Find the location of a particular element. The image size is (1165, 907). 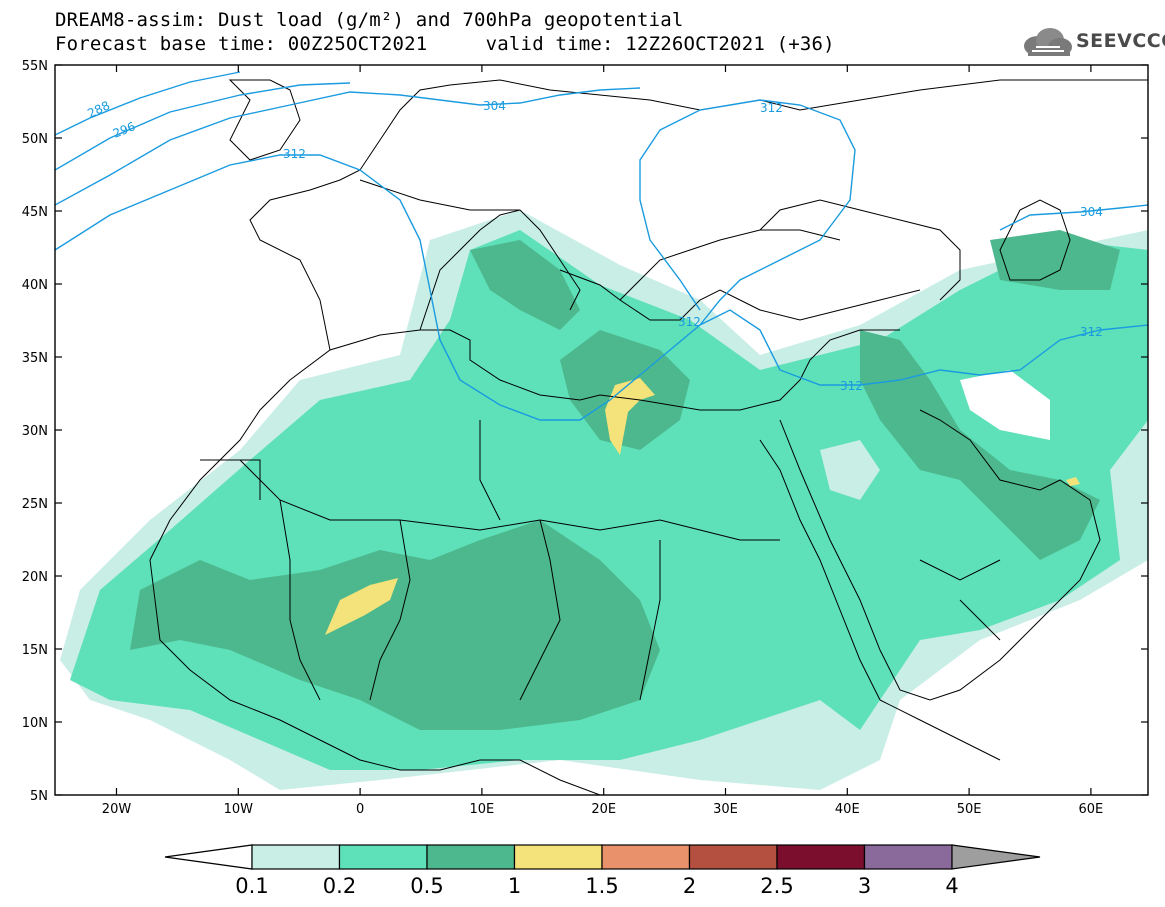

colorbar-labels: 0.1 0.2 0.5 1 1.5 2 2.5 3 4 is located at coordinates (596, 886).